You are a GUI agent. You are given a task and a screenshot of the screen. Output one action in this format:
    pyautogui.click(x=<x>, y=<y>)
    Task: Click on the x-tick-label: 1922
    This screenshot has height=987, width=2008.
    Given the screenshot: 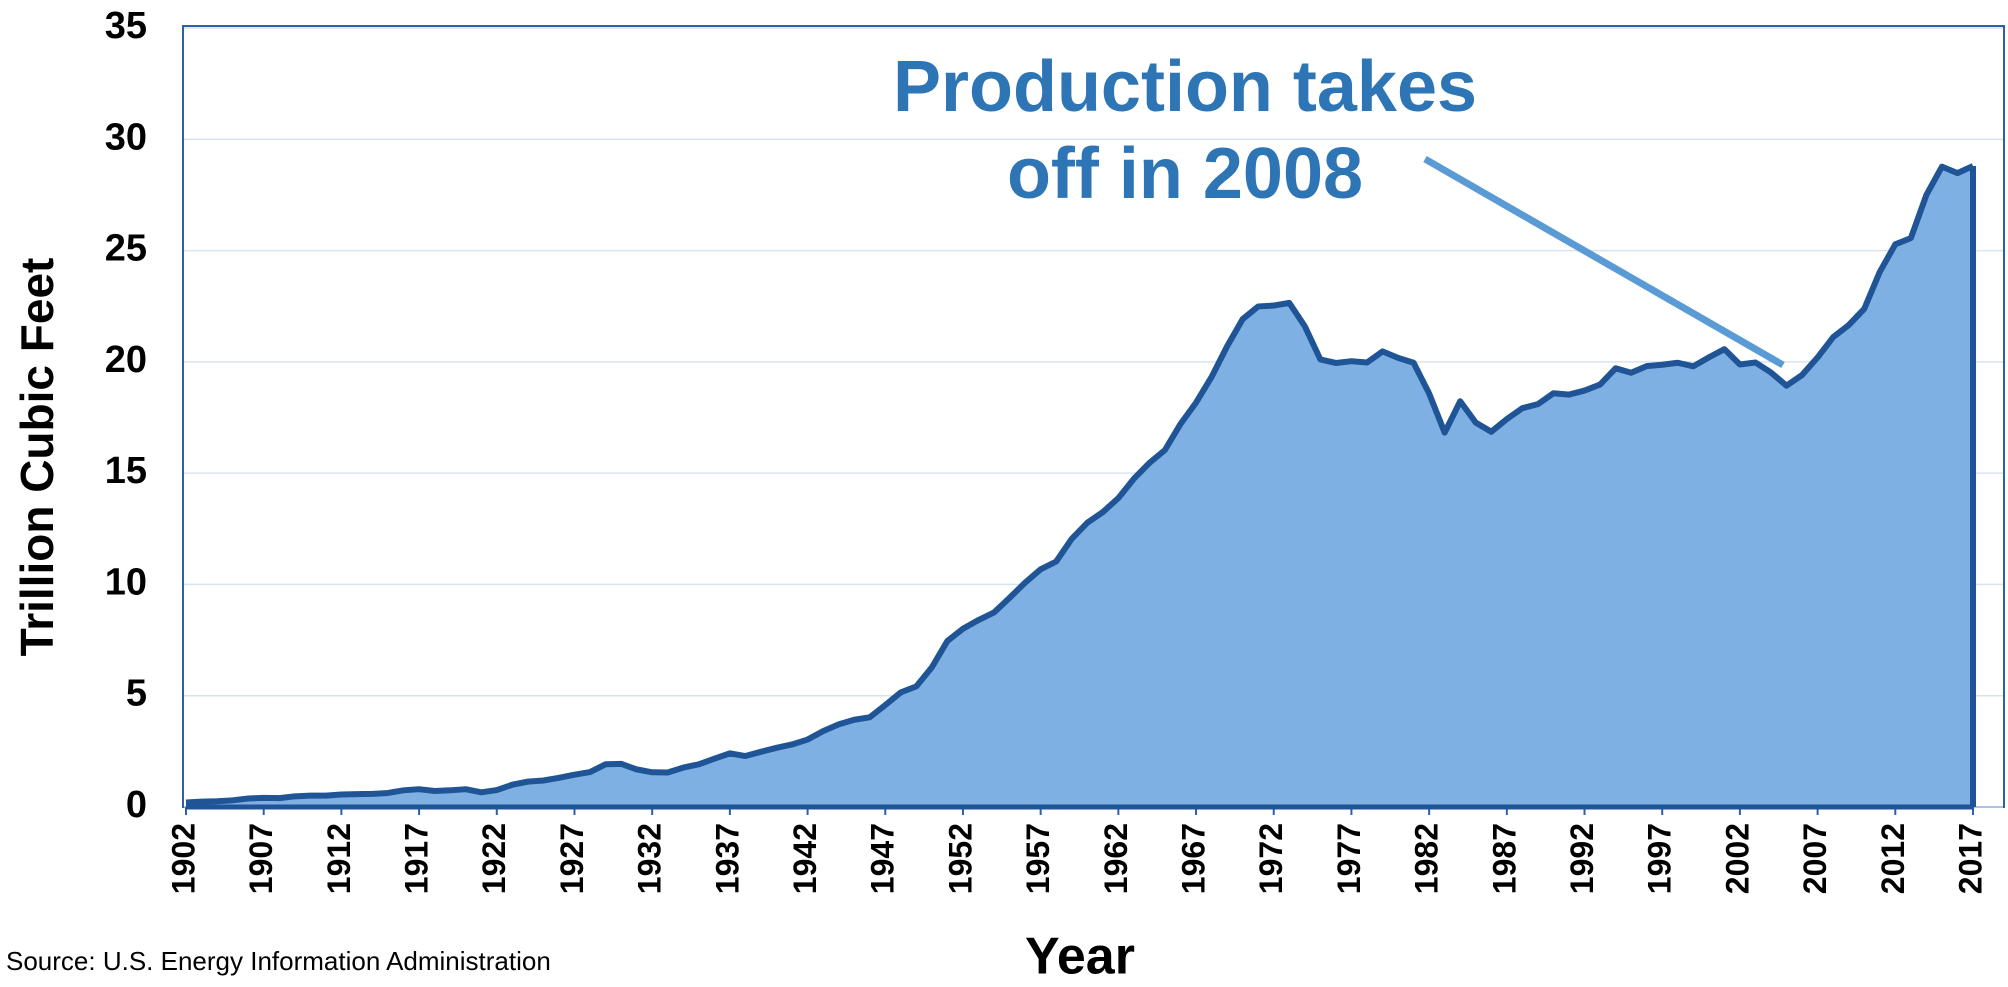 What is the action you would take?
    pyautogui.click(x=494, y=858)
    